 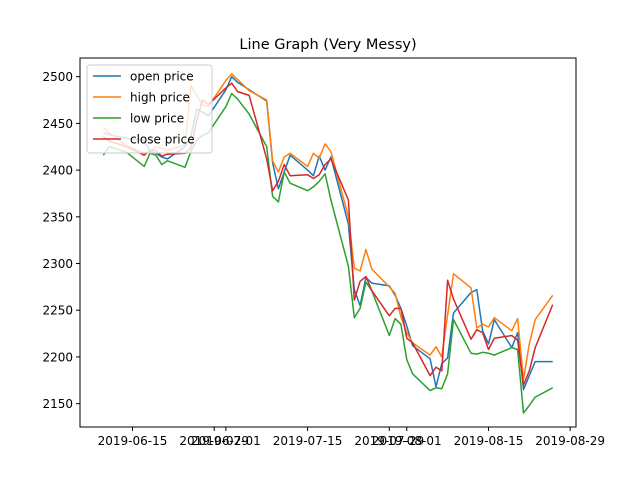 What do you see at coordinates (133, 441) in the screenshot?
I see `x-tick-label: 2019-06-15` at bounding box center [133, 441].